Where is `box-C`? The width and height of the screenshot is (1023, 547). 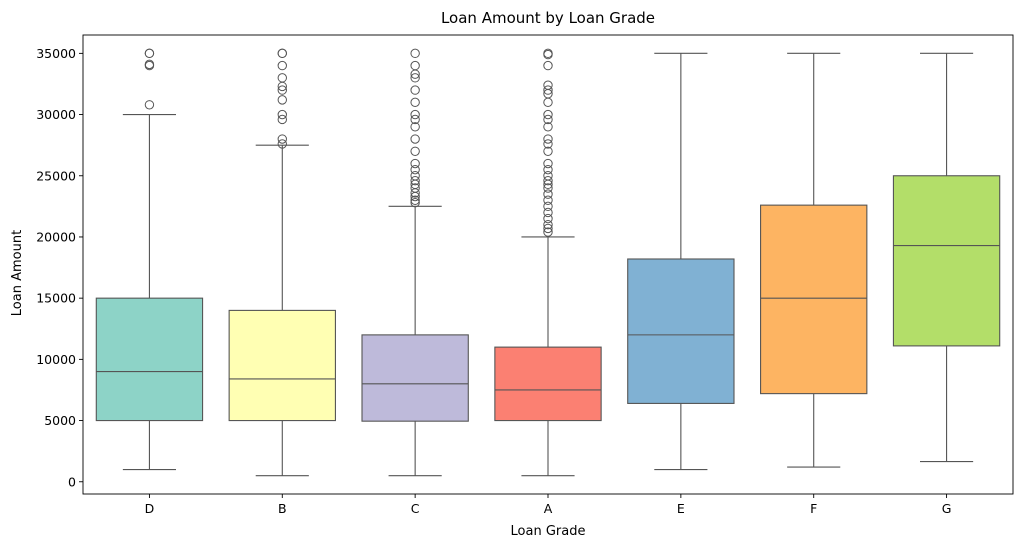
box-C is located at coordinates (415, 378).